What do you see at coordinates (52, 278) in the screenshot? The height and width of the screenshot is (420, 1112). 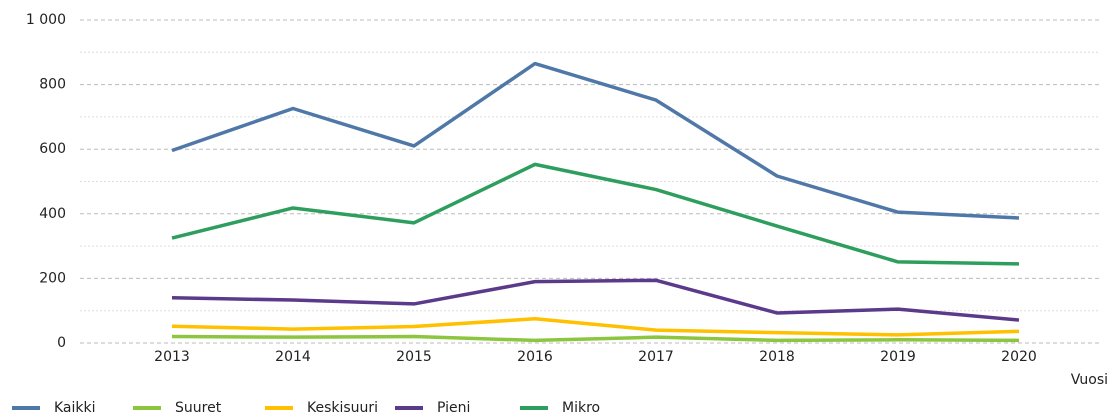 I see `y-tick-label: 200` at bounding box center [52, 278].